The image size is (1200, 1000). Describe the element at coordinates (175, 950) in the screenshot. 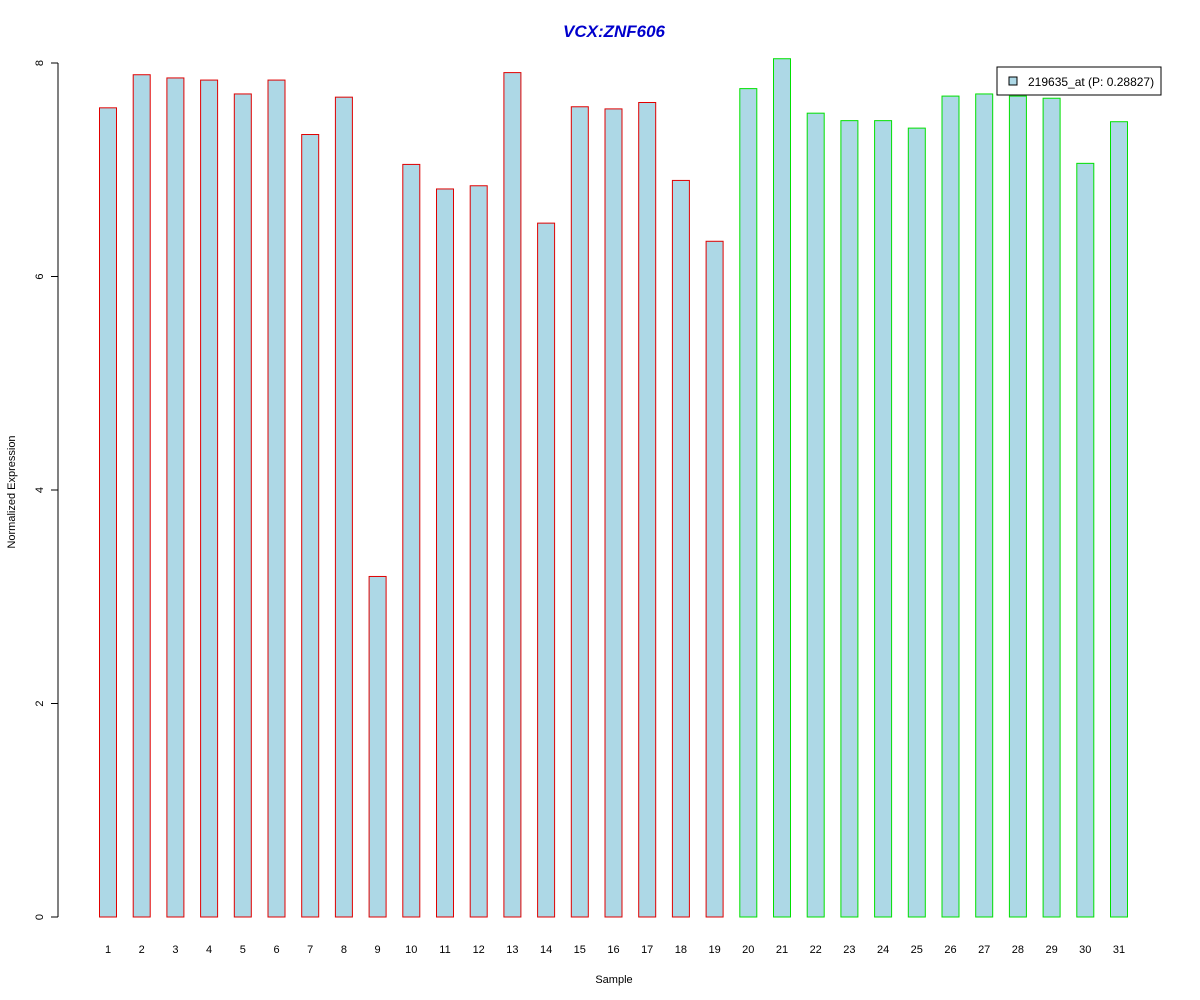

I see `x-tick-label: 3` at that location.